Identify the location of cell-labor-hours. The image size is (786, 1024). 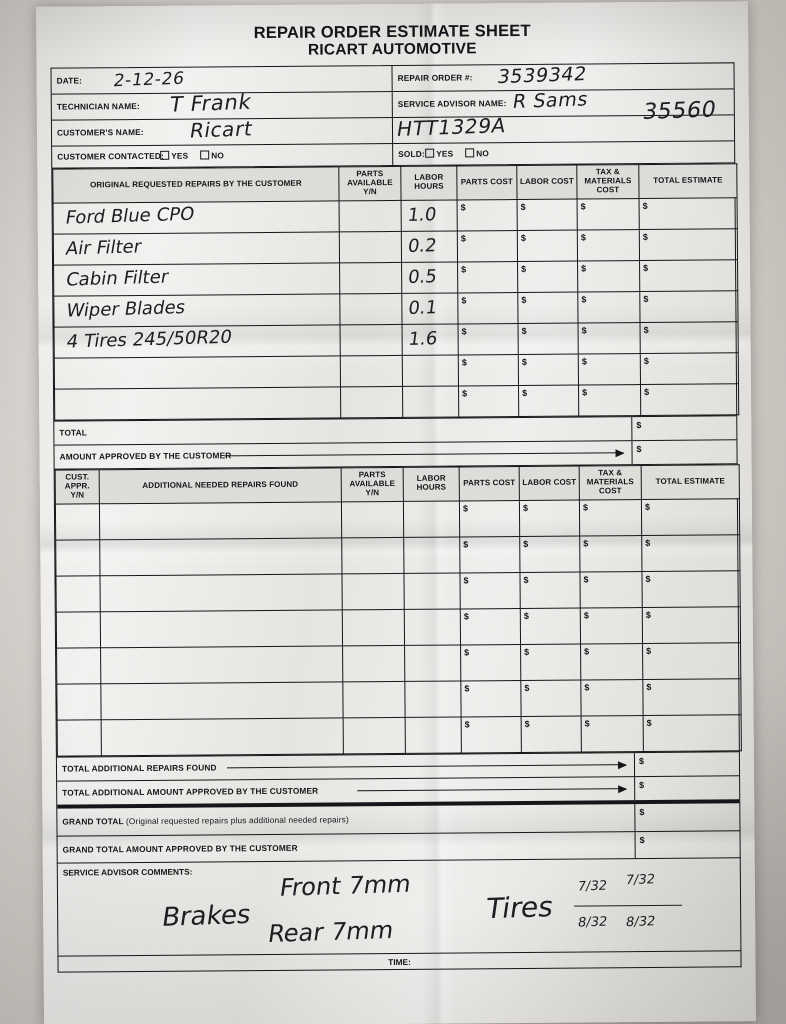
(430, 401).